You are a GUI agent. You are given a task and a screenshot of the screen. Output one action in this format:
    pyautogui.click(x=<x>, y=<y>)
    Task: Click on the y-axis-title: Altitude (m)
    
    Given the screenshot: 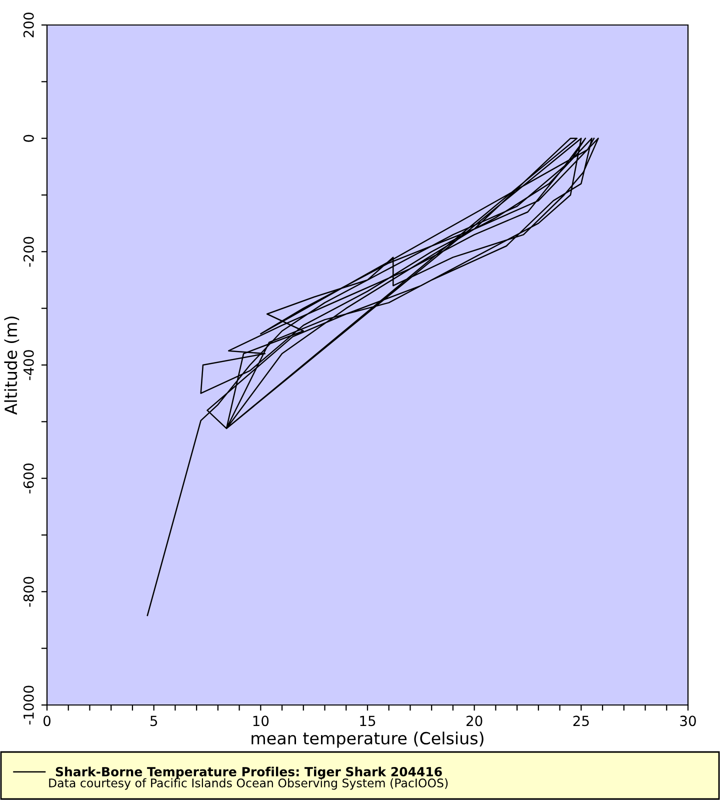 What is the action you would take?
    pyautogui.click(x=12, y=365)
    